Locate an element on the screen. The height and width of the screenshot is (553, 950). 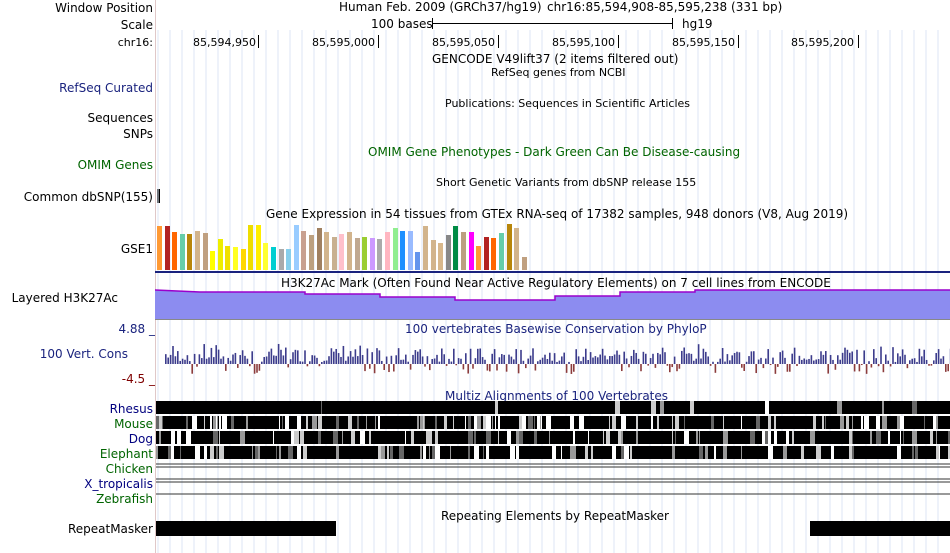
ruler-tick-label: 85,595,100 is located at coordinates (583, 42).